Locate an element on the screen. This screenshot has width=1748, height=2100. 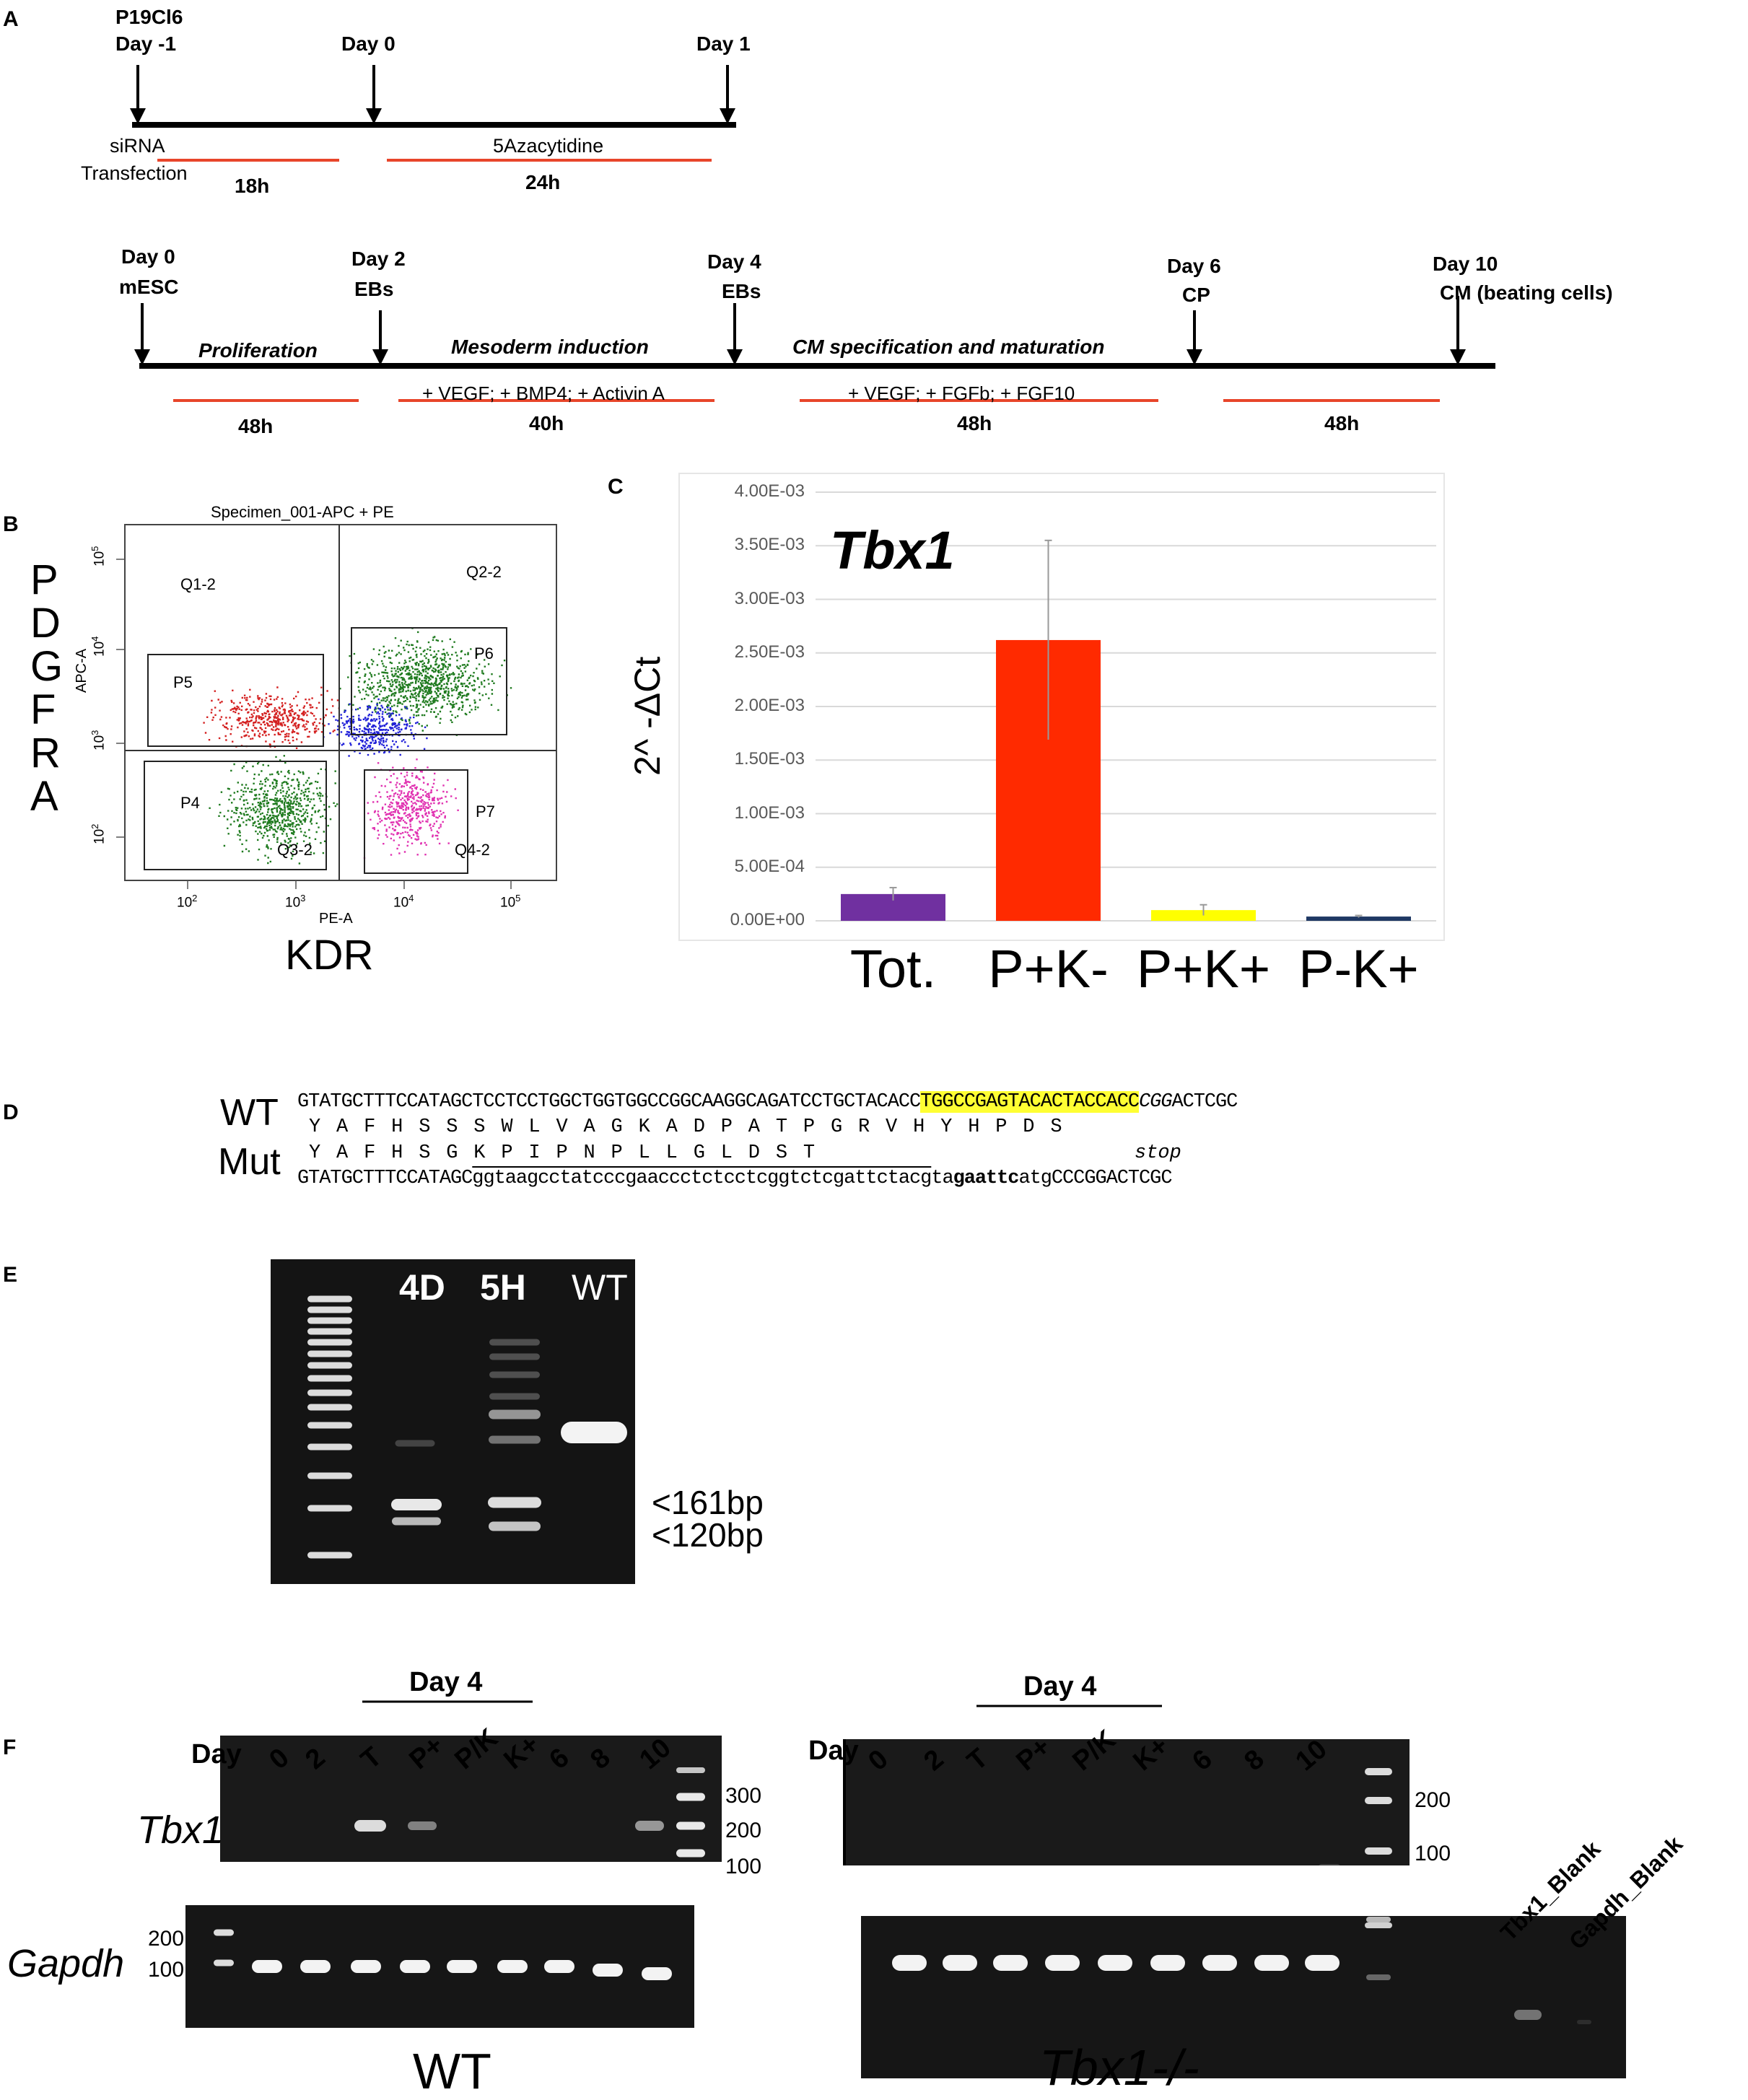
gate-p4 is located at coordinates (235, 815).